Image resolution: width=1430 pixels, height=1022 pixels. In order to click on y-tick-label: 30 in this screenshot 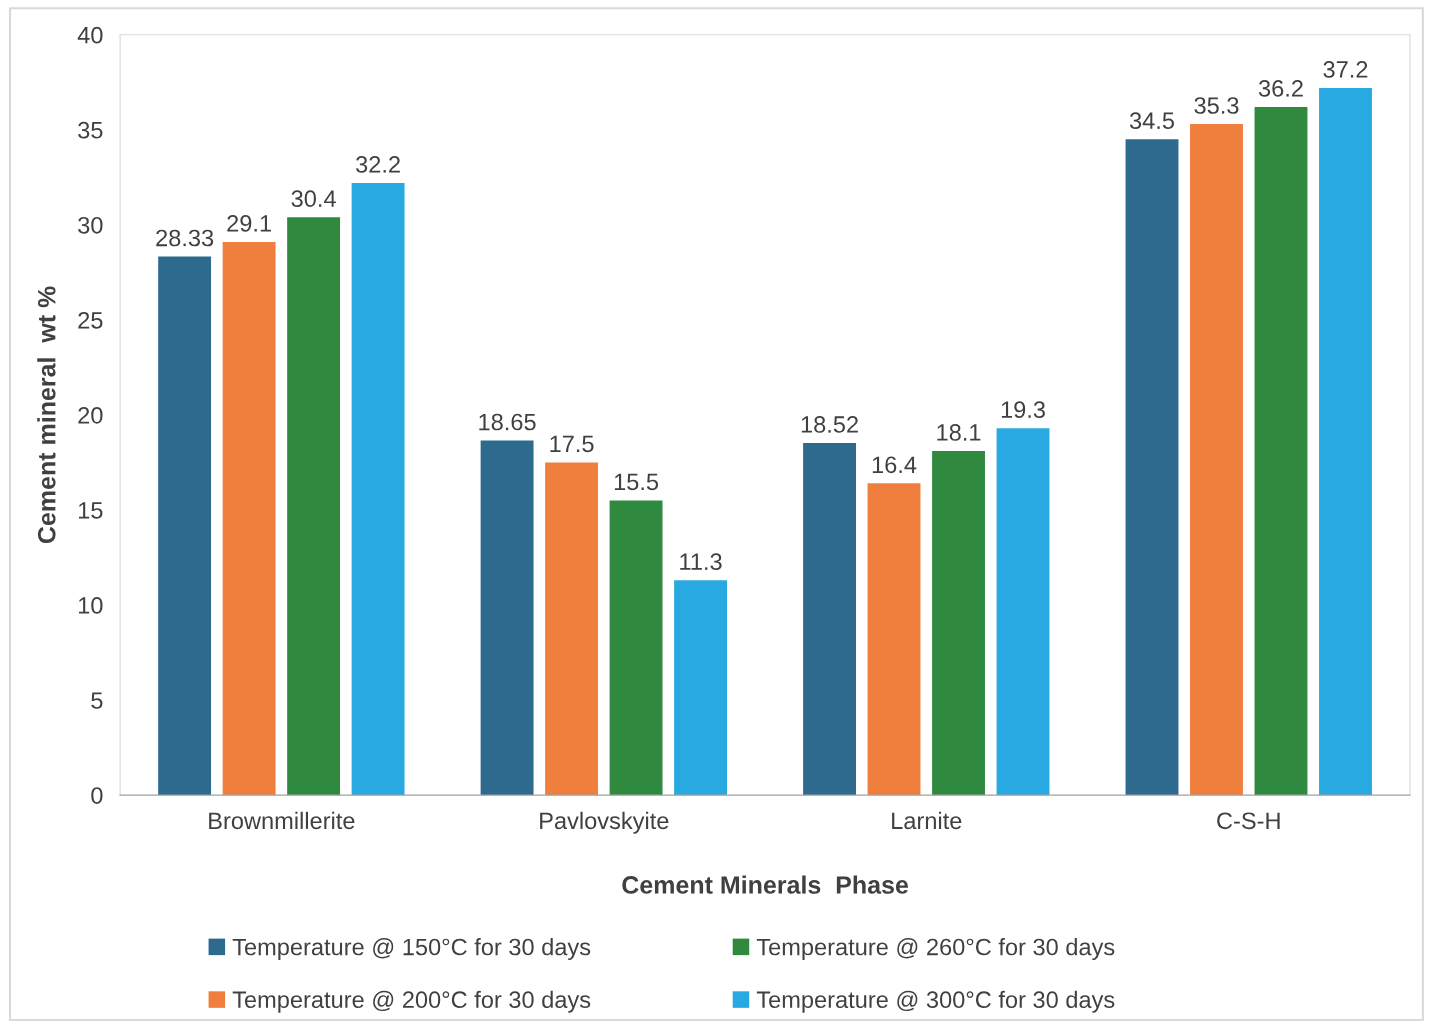, I will do `click(90, 225)`.